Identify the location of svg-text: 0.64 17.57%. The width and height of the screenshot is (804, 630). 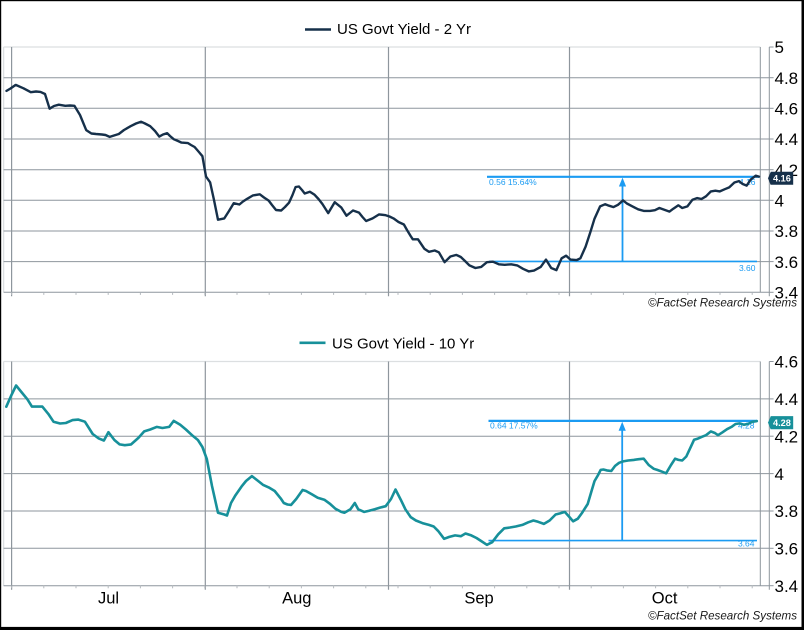
(514, 426).